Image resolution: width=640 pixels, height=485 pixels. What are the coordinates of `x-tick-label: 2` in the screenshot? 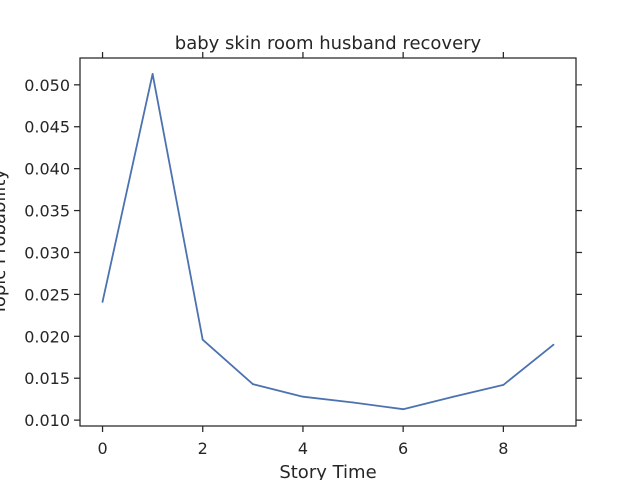 It's located at (203, 448).